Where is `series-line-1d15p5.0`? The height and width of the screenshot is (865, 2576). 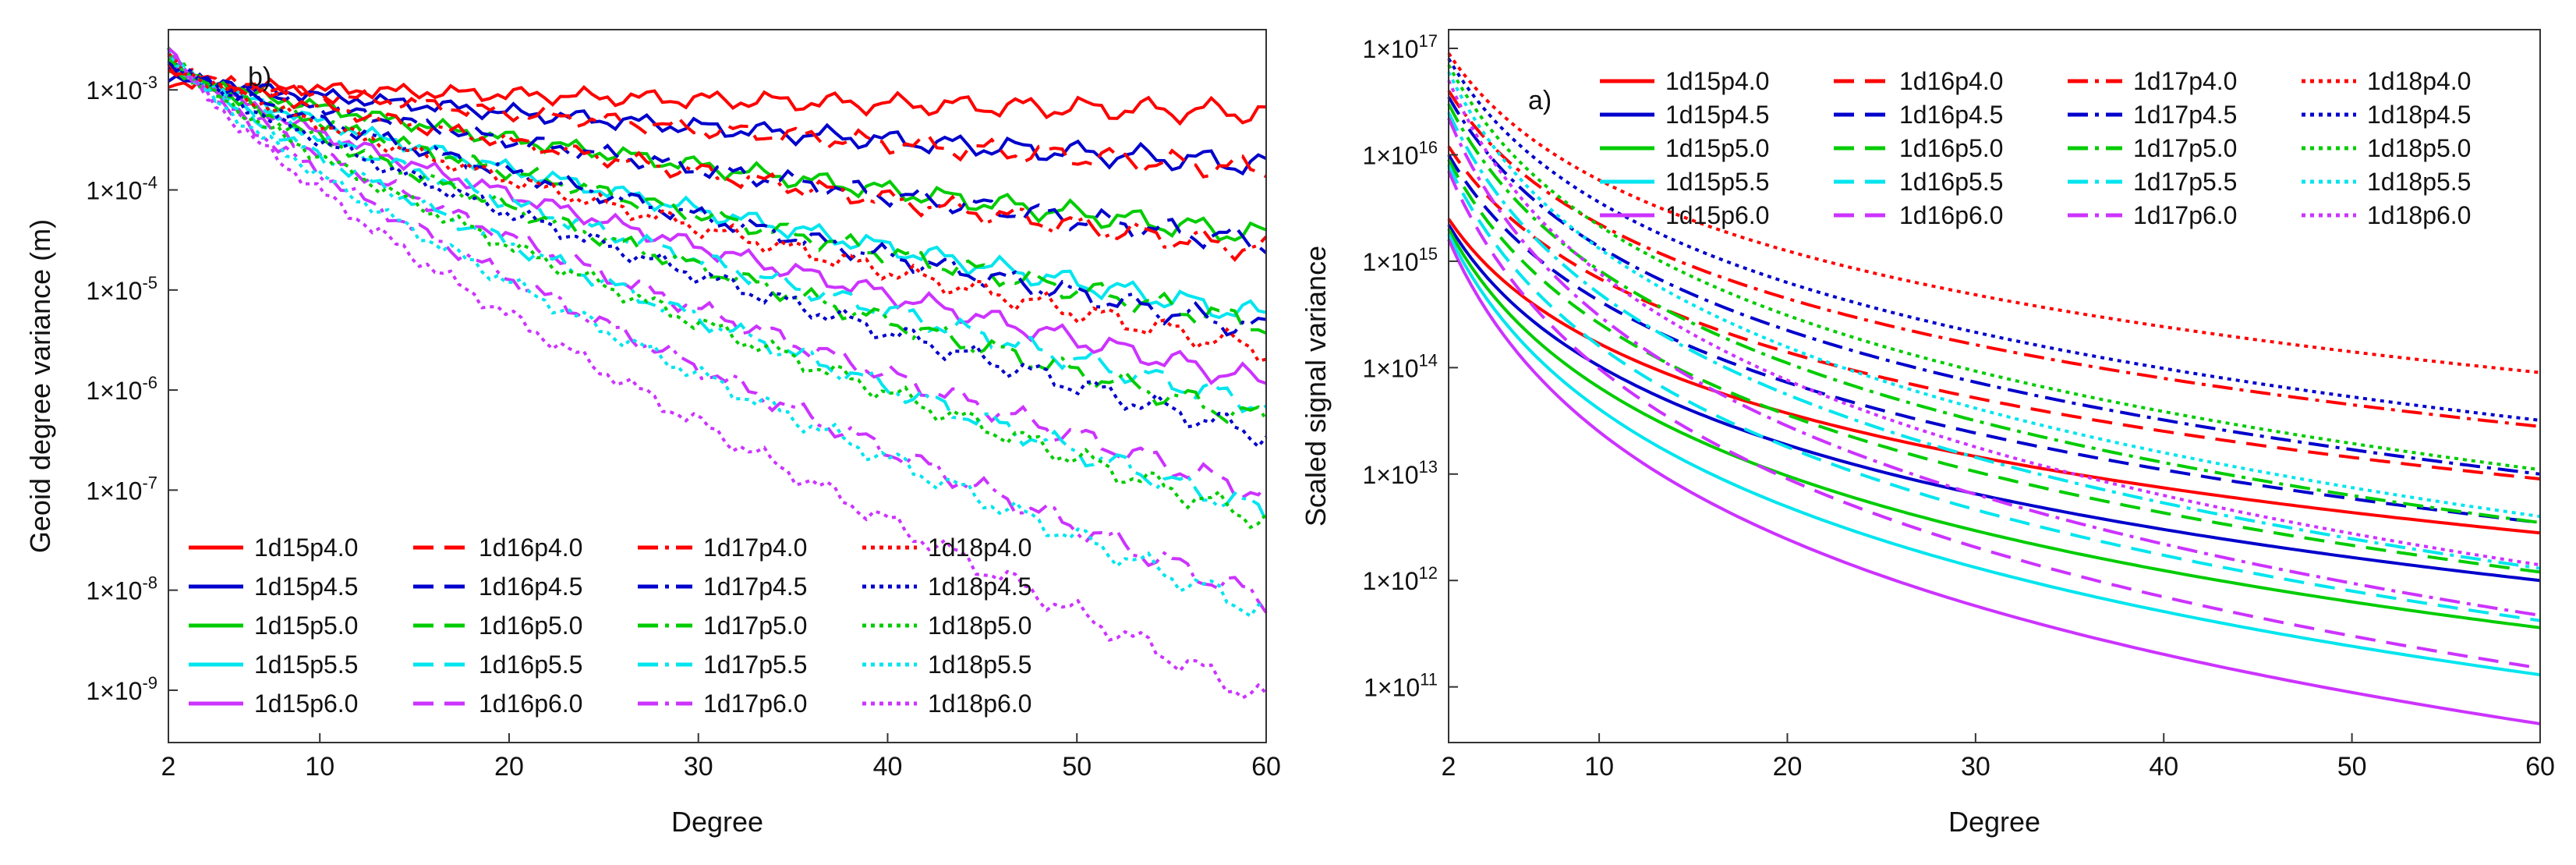
series-line-1d15p5.0 is located at coordinates (717, 156).